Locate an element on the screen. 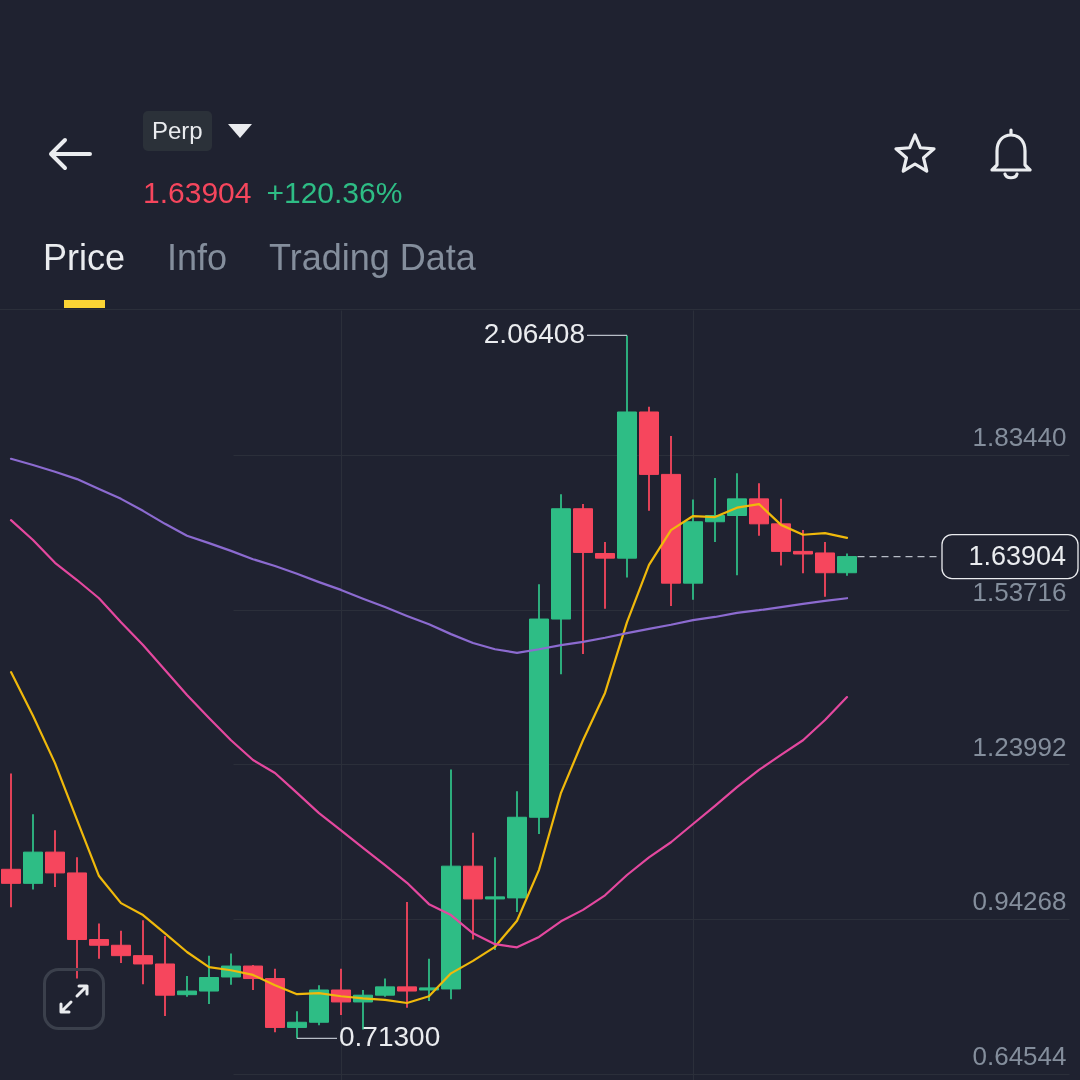 This screenshot has width=1080, height=1080. text: Perp is located at coordinates (177, 131).